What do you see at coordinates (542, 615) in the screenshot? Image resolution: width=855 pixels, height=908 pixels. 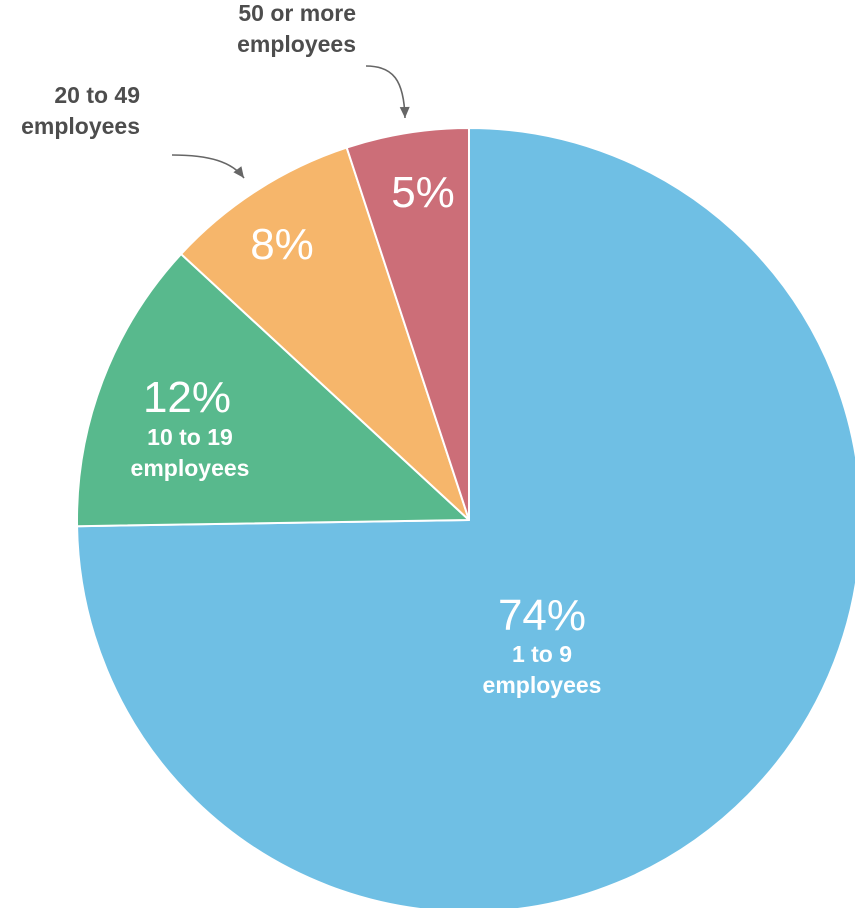 I see `slice-percent-label-0: 74%` at bounding box center [542, 615].